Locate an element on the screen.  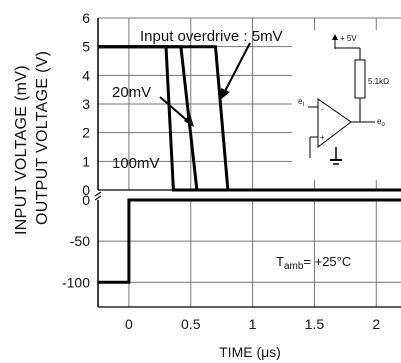
y-tick-label-bottom: -50 is located at coordinates (80, 241).